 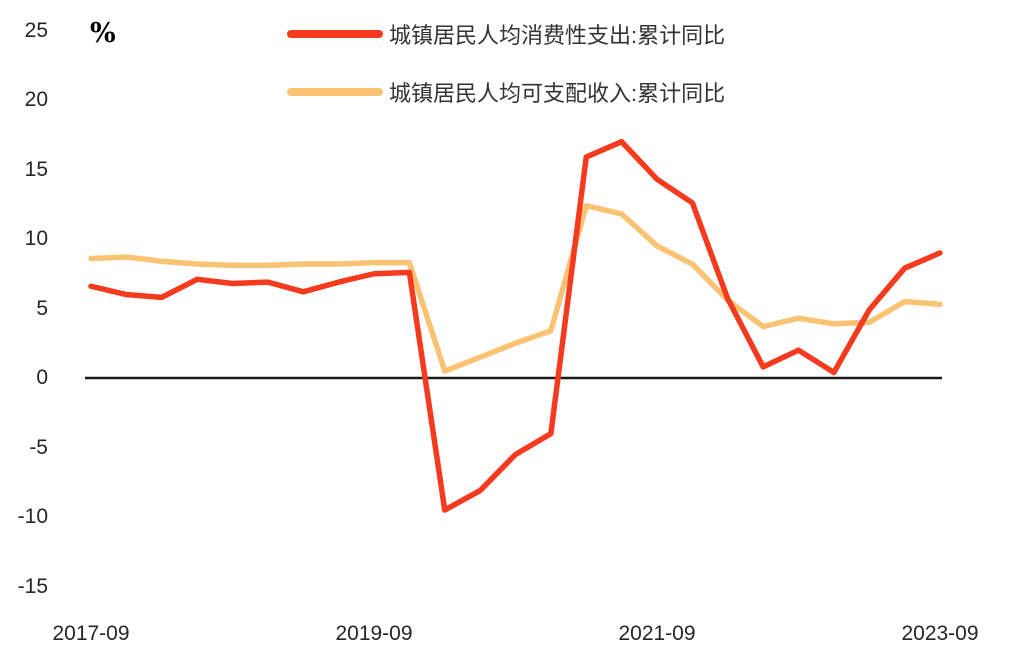 I want to click on y-axis-tick-0: 0, so click(x=42, y=377).